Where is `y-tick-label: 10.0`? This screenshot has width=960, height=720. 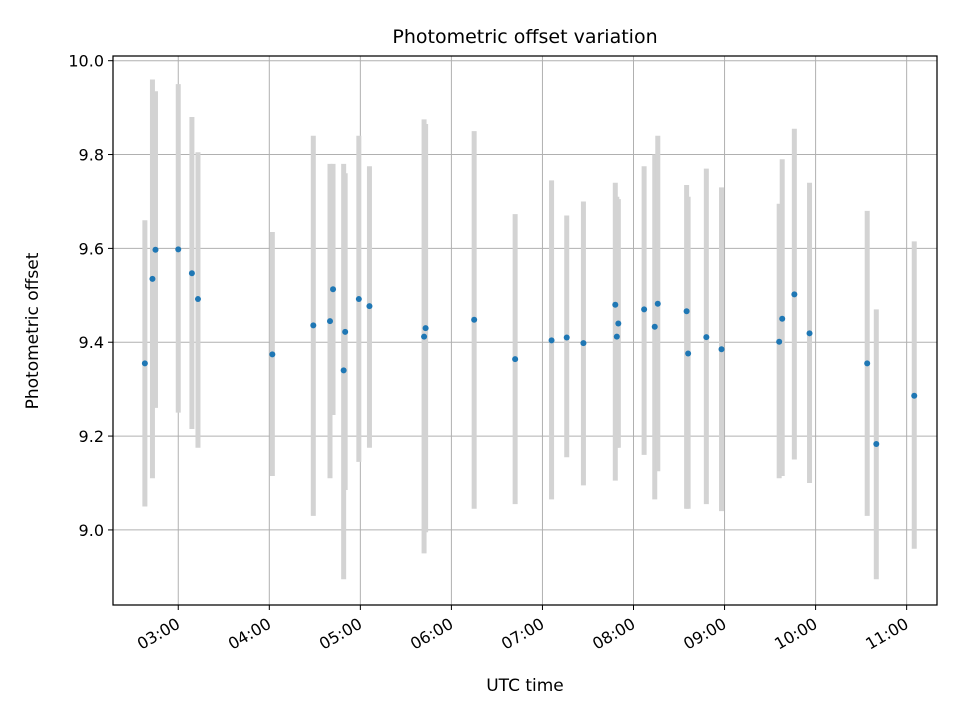 y-tick-label: 10.0 is located at coordinates (86, 61).